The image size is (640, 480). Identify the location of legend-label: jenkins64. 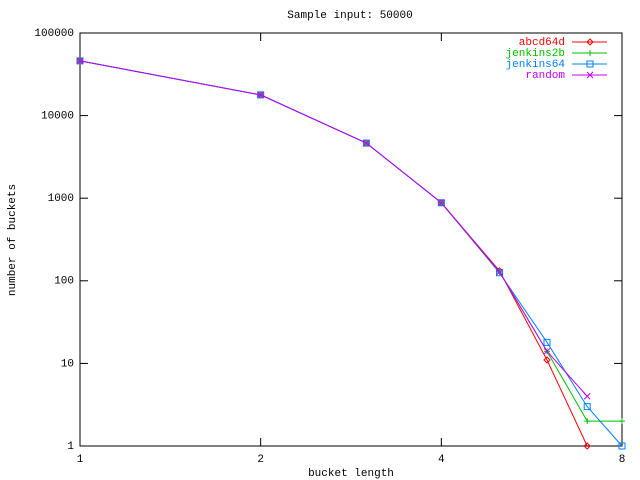
(536, 65).